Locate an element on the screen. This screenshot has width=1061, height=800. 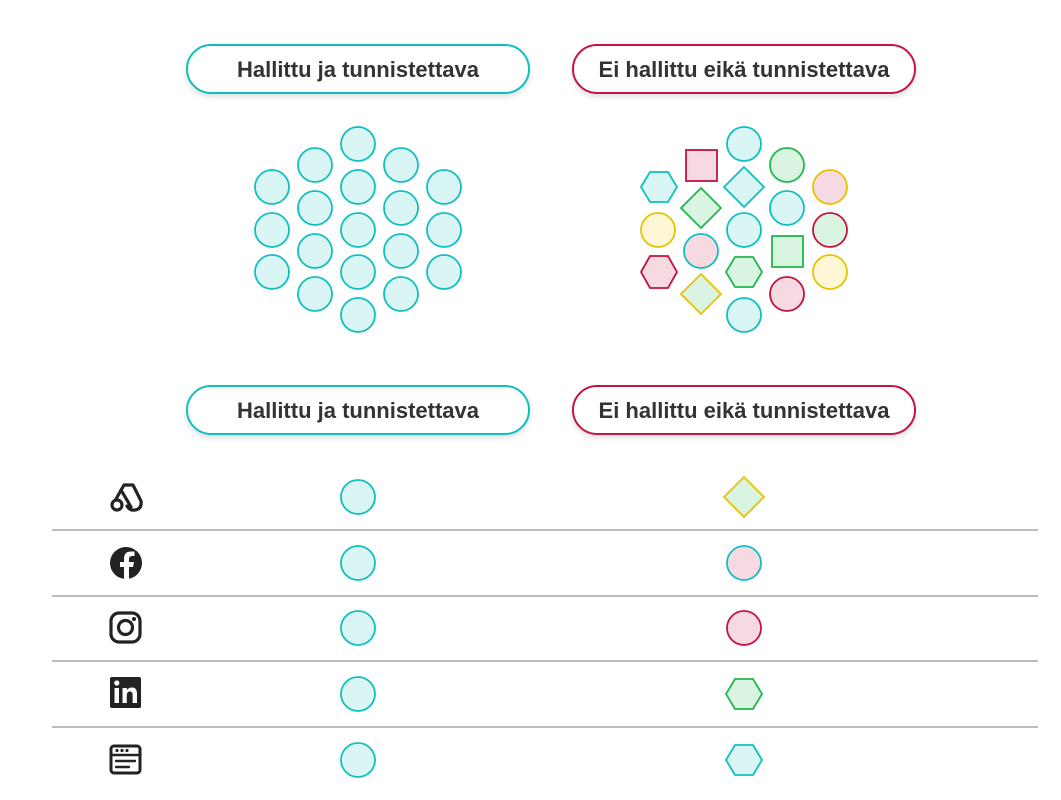
google-ads-icon is located at coordinates (126, 497).